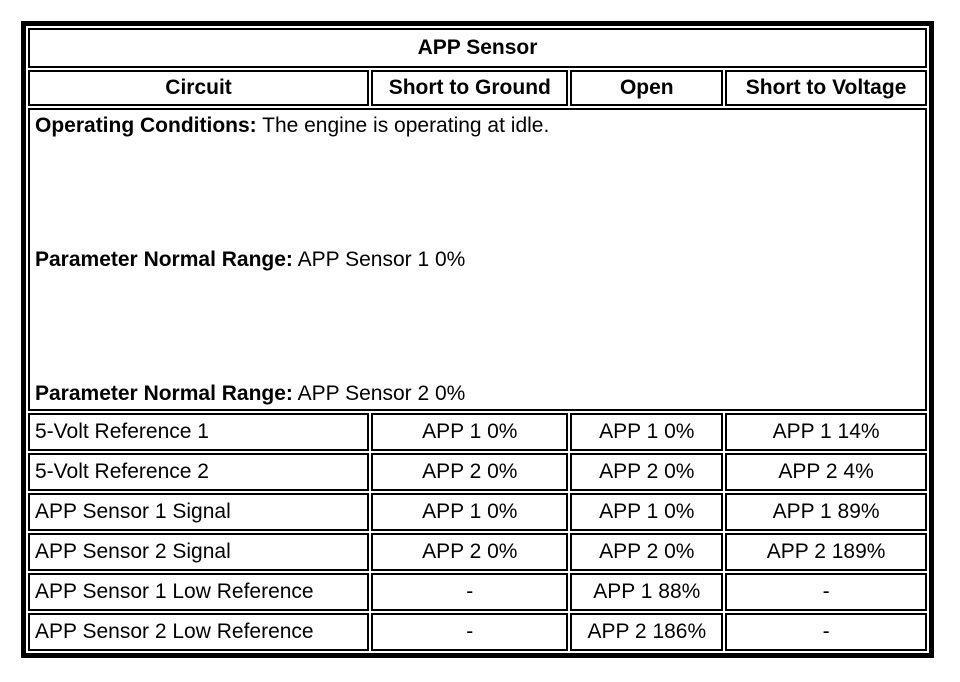 This screenshot has width=960, height=682. What do you see at coordinates (826, 472) in the screenshot?
I see `cell-short-to-voltage: APP 2 4%` at bounding box center [826, 472].